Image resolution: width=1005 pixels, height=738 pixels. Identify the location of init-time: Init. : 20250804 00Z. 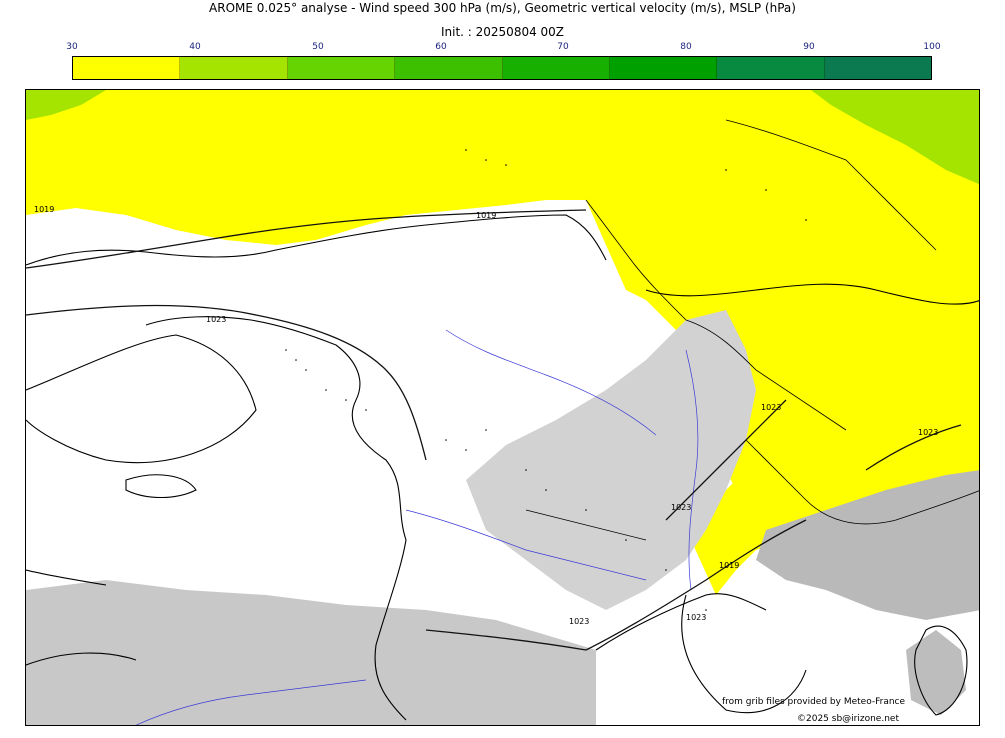
(502, 32).